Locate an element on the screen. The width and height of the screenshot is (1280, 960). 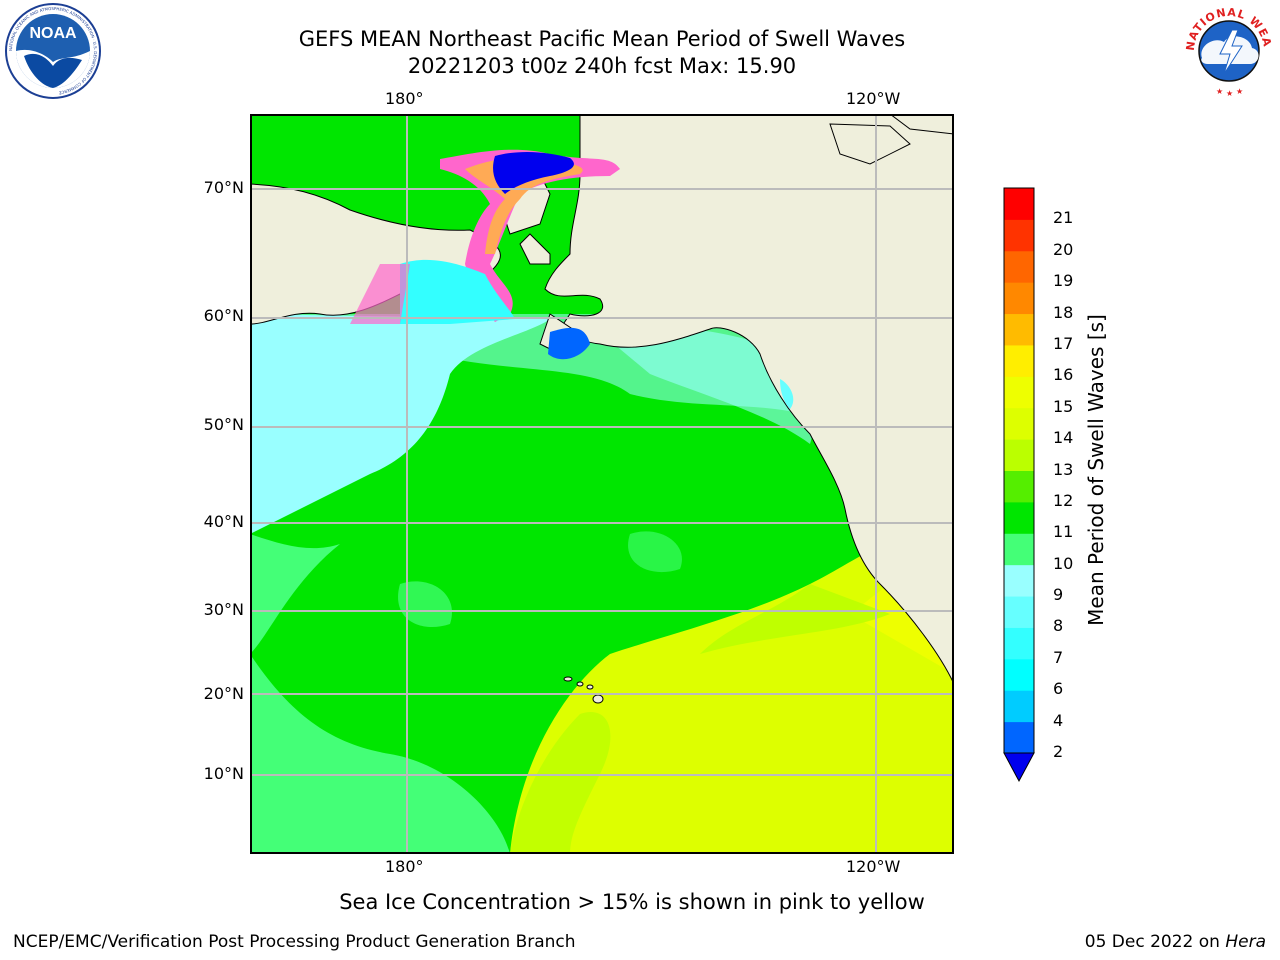
footer-date: 05 Dec 2022 on Hera is located at coordinates (1175, 942).